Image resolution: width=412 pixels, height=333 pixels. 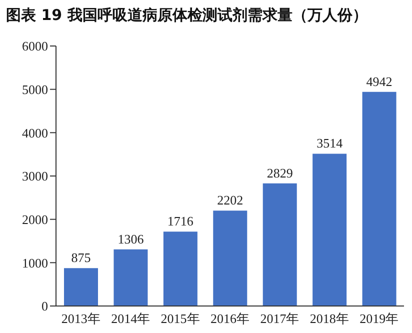 What do you see at coordinates (230, 200) in the screenshot?
I see `data-label: 2202` at bounding box center [230, 200].